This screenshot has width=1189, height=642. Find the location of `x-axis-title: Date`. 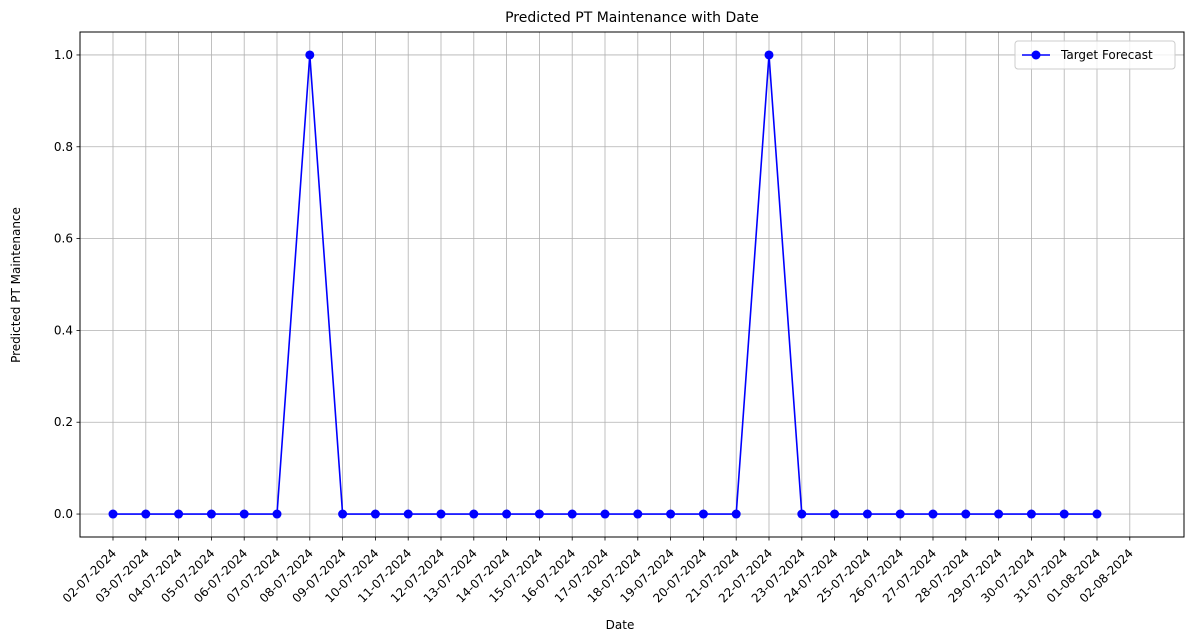

x-axis-title: Date is located at coordinates (620, 625).